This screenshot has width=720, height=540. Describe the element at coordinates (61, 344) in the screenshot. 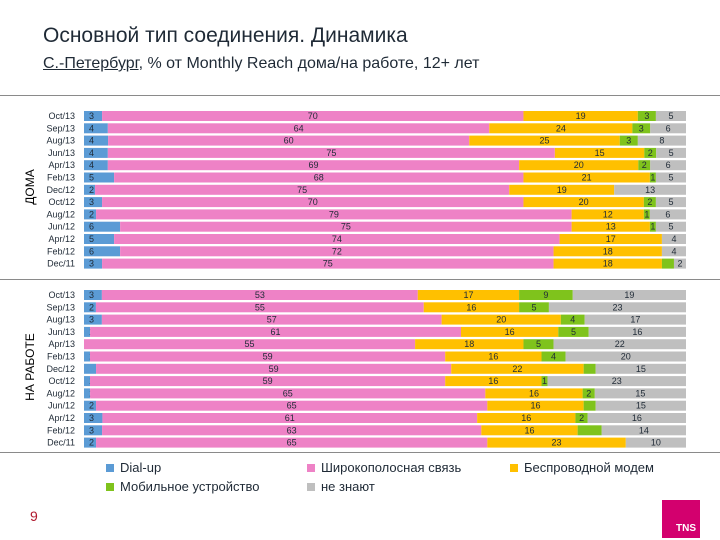

I see `tick-label-work: Apr/13` at that location.